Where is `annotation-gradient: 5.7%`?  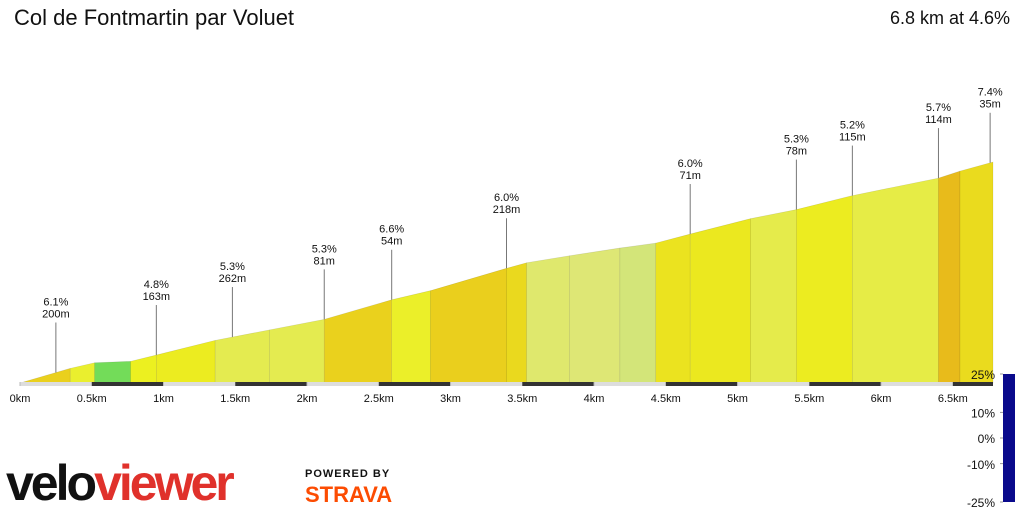
annotation-gradient: 5.7% is located at coordinates (938, 108).